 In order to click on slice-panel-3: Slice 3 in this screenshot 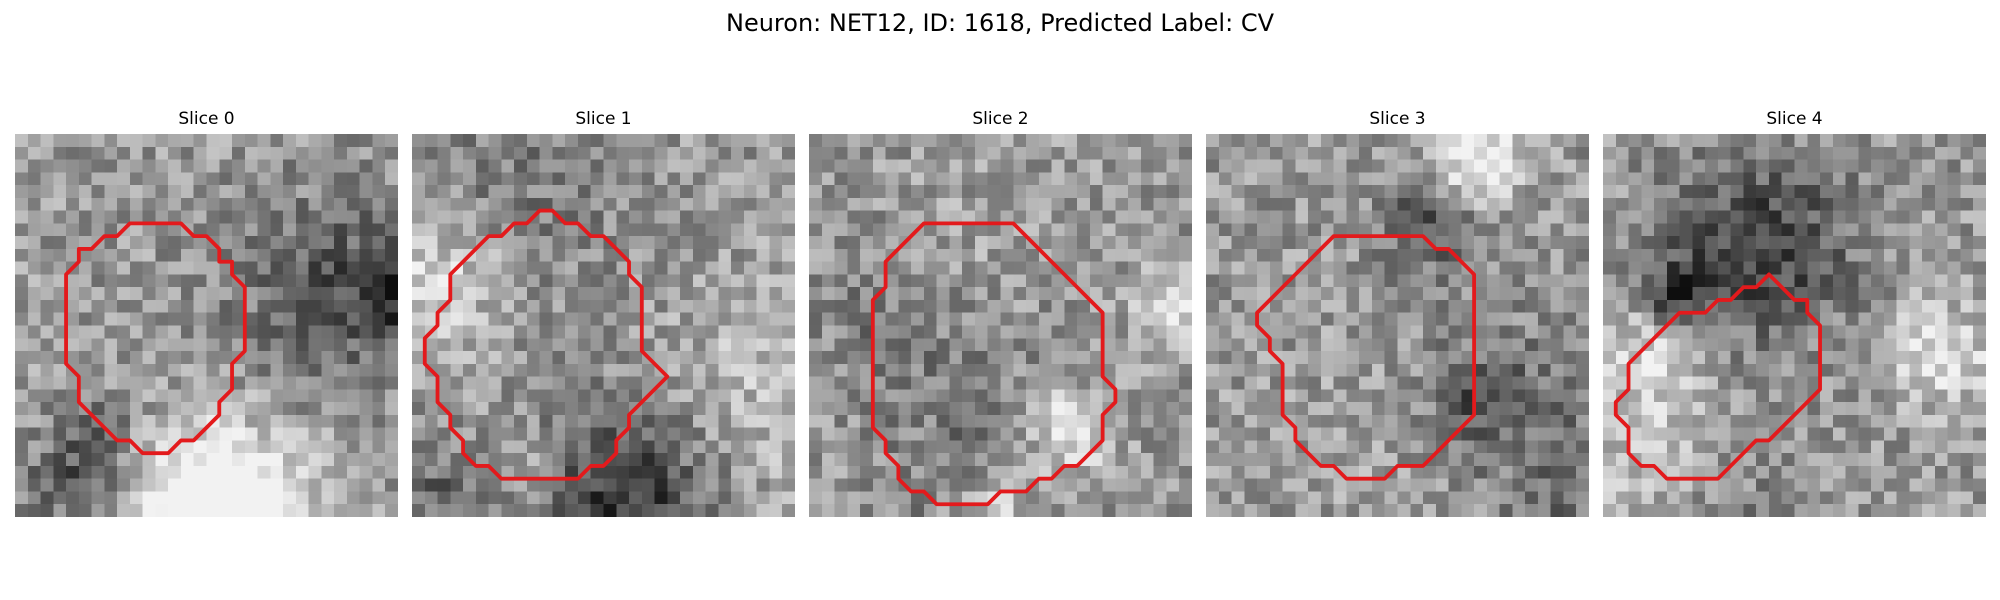, I will do `click(1397, 312)`.